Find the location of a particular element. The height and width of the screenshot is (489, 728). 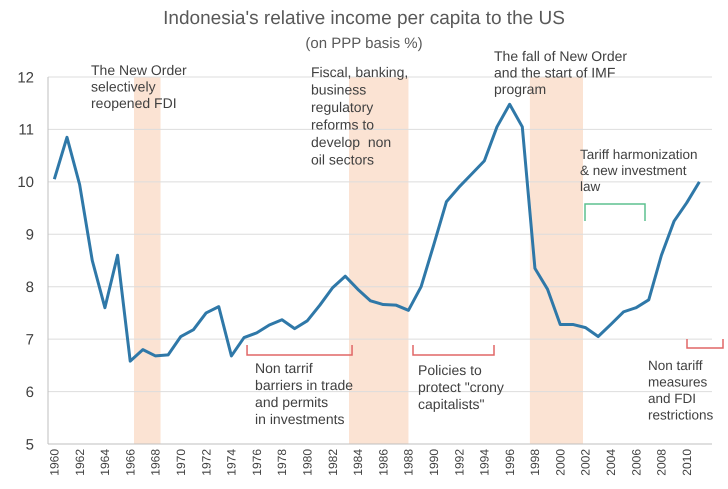

x-tick-label: 1972 is located at coordinates (206, 462).